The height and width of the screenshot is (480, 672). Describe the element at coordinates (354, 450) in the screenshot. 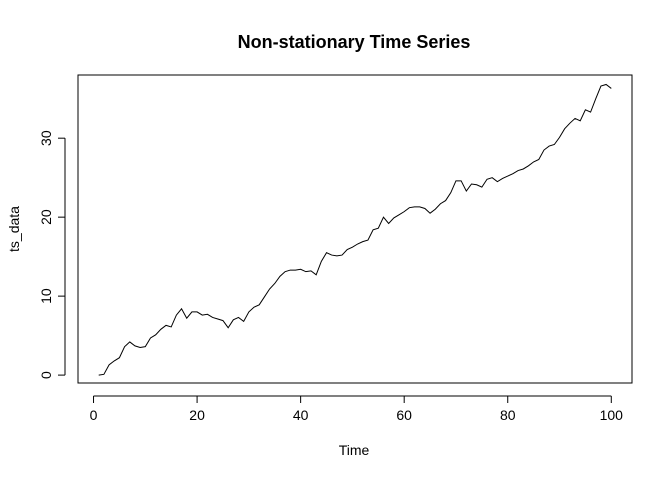

I see `x-axis-label: Time` at that location.